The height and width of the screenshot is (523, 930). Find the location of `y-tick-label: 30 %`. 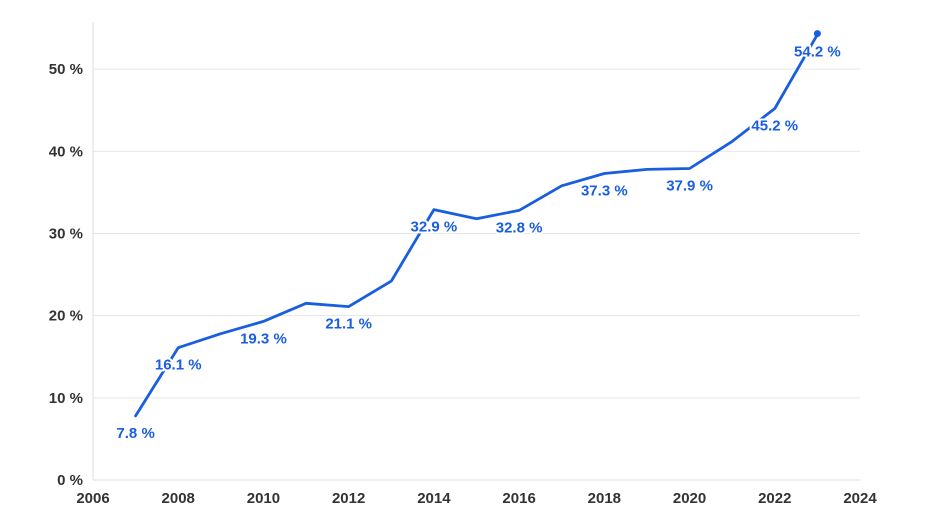

y-tick-label: 30 % is located at coordinates (66, 233).